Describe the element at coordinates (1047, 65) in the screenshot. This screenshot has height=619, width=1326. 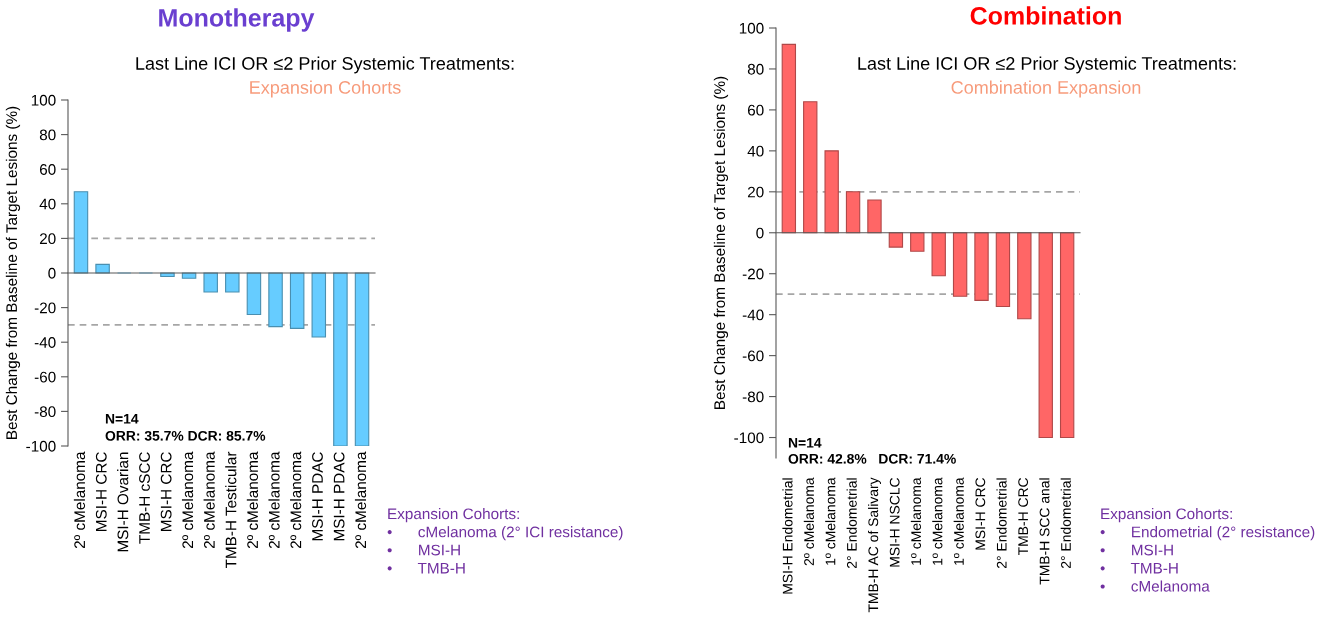
I see `text: Last Line ICI OR ≤2 Prior Systemic Treatments:` at that location.